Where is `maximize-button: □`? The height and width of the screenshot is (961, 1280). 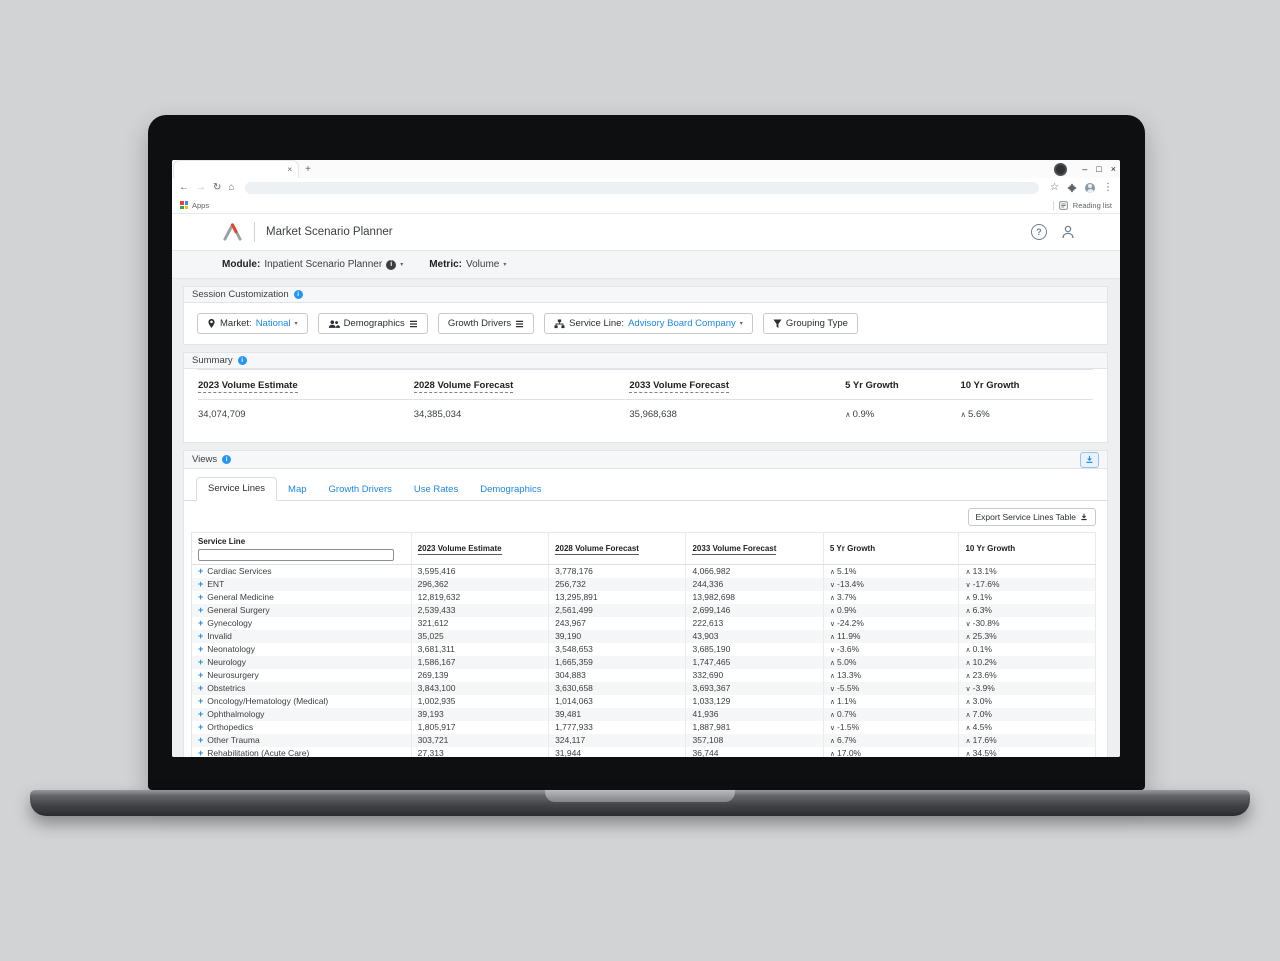 maximize-button: □ is located at coordinates (1099, 169).